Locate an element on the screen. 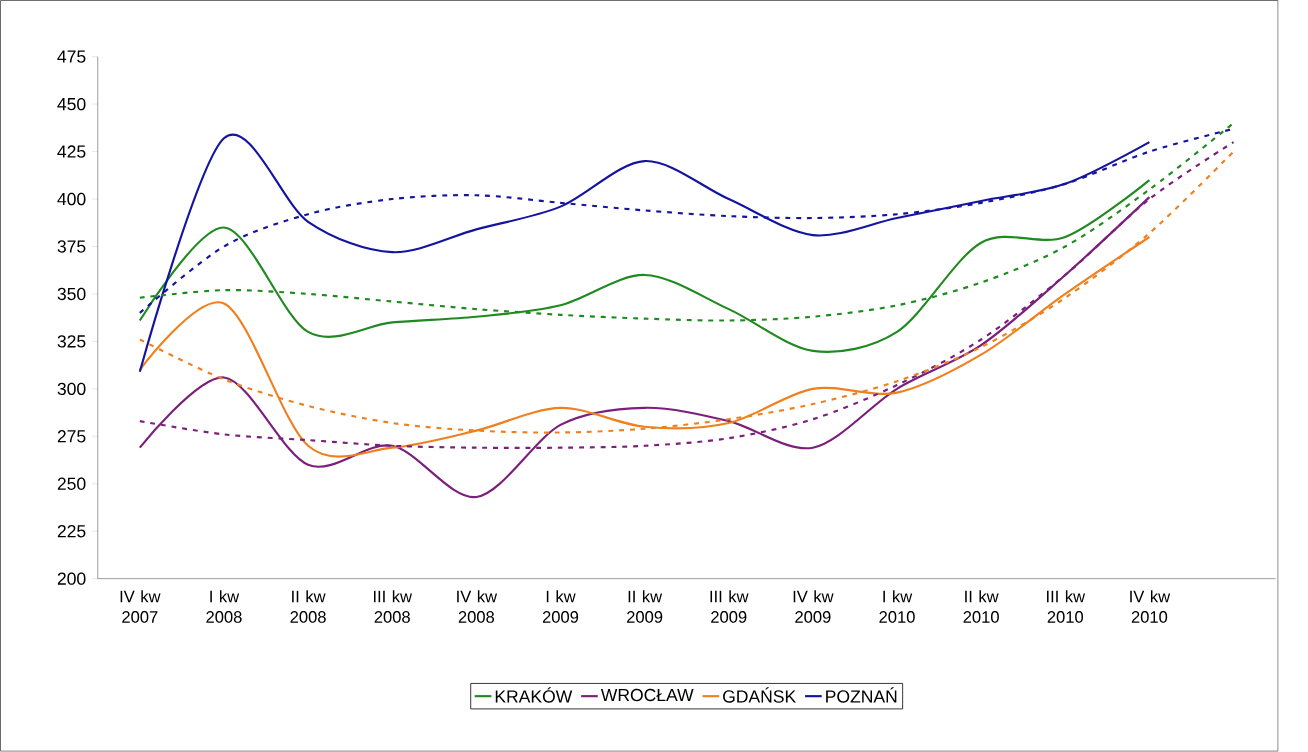 This screenshot has height=752, width=1308. y-tick-label: 325 is located at coordinates (71, 341).